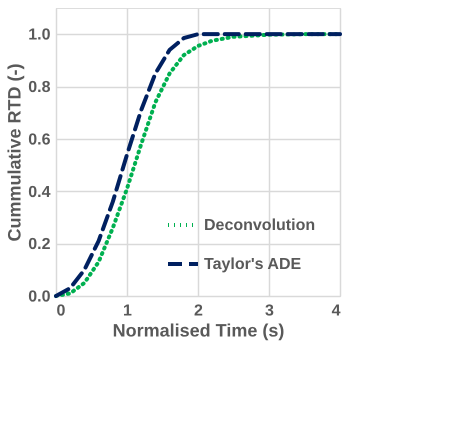 This screenshot has height=433, width=452. What do you see at coordinates (14, 152) in the screenshot?
I see `y-axis-title: Cummulative RTD (-)` at bounding box center [14, 152].